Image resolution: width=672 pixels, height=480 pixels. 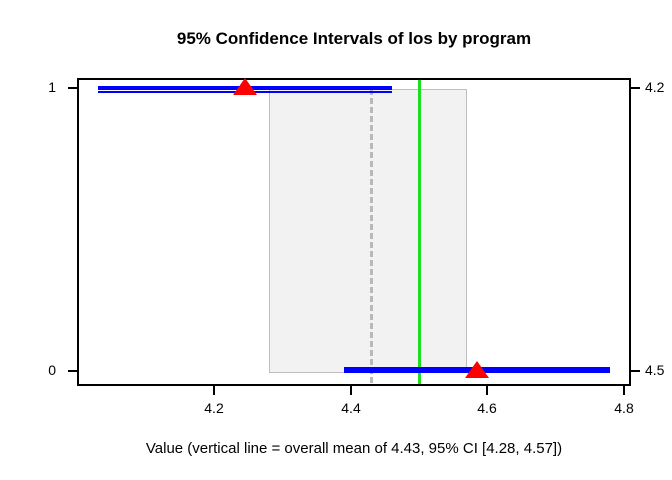 What do you see at coordinates (214, 408) in the screenshot?
I see `x-axis-tick-label: 4.2` at bounding box center [214, 408].